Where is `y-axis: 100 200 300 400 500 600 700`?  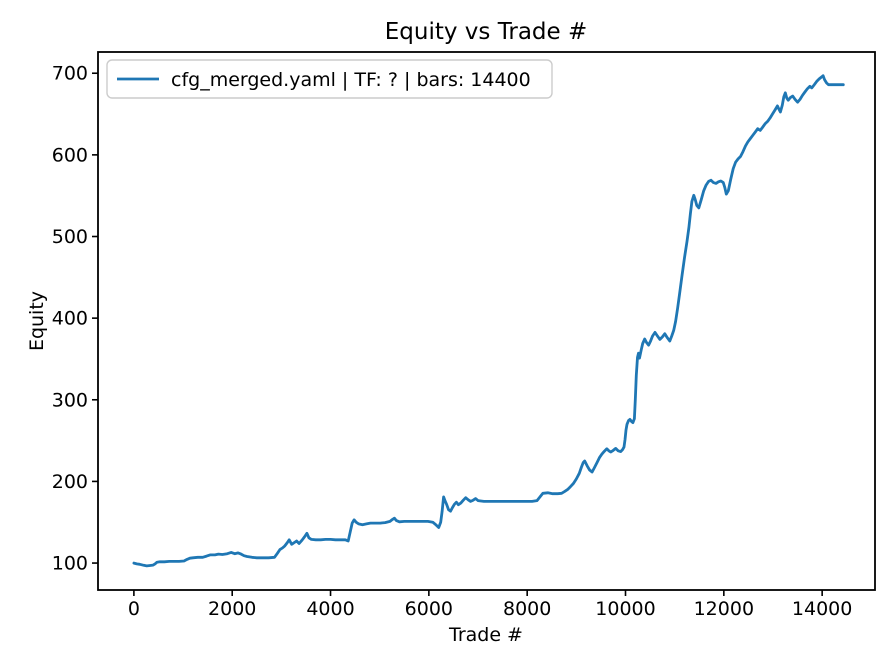 y-axis: 100 200 300 400 500 600 700 is located at coordinates (75, 319).